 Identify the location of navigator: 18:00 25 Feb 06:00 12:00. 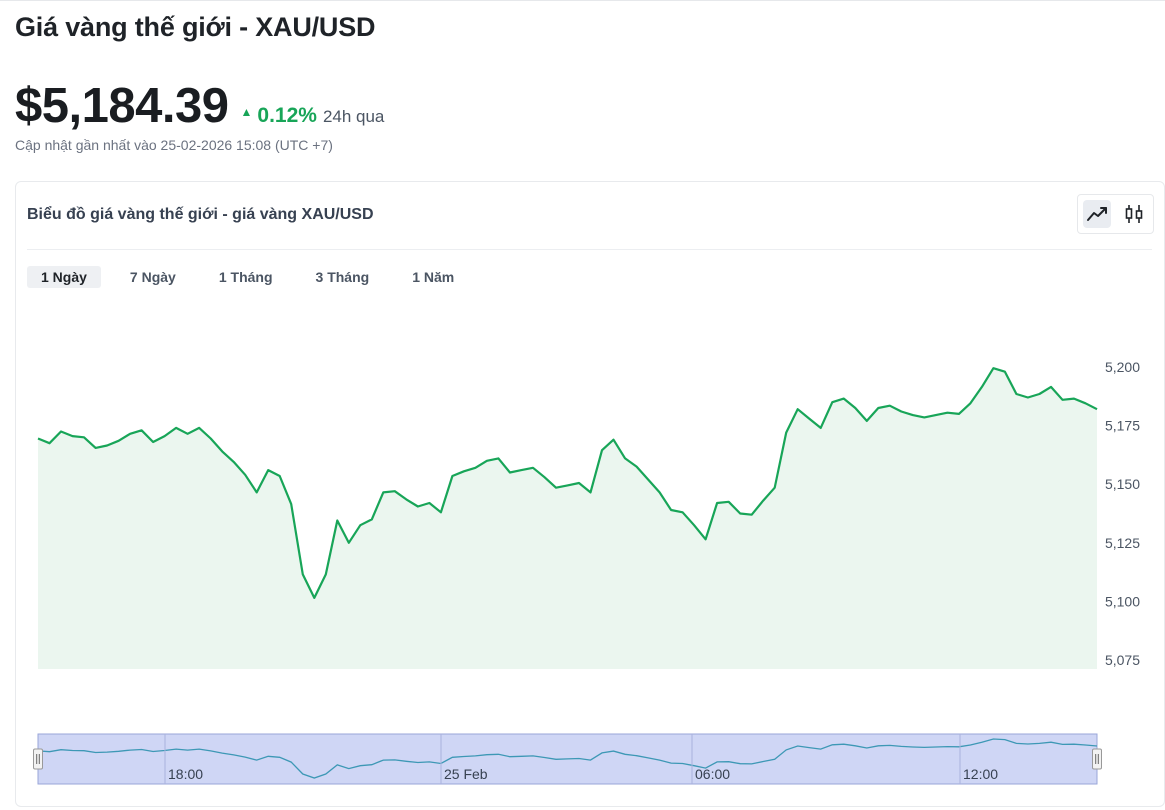
(567, 759).